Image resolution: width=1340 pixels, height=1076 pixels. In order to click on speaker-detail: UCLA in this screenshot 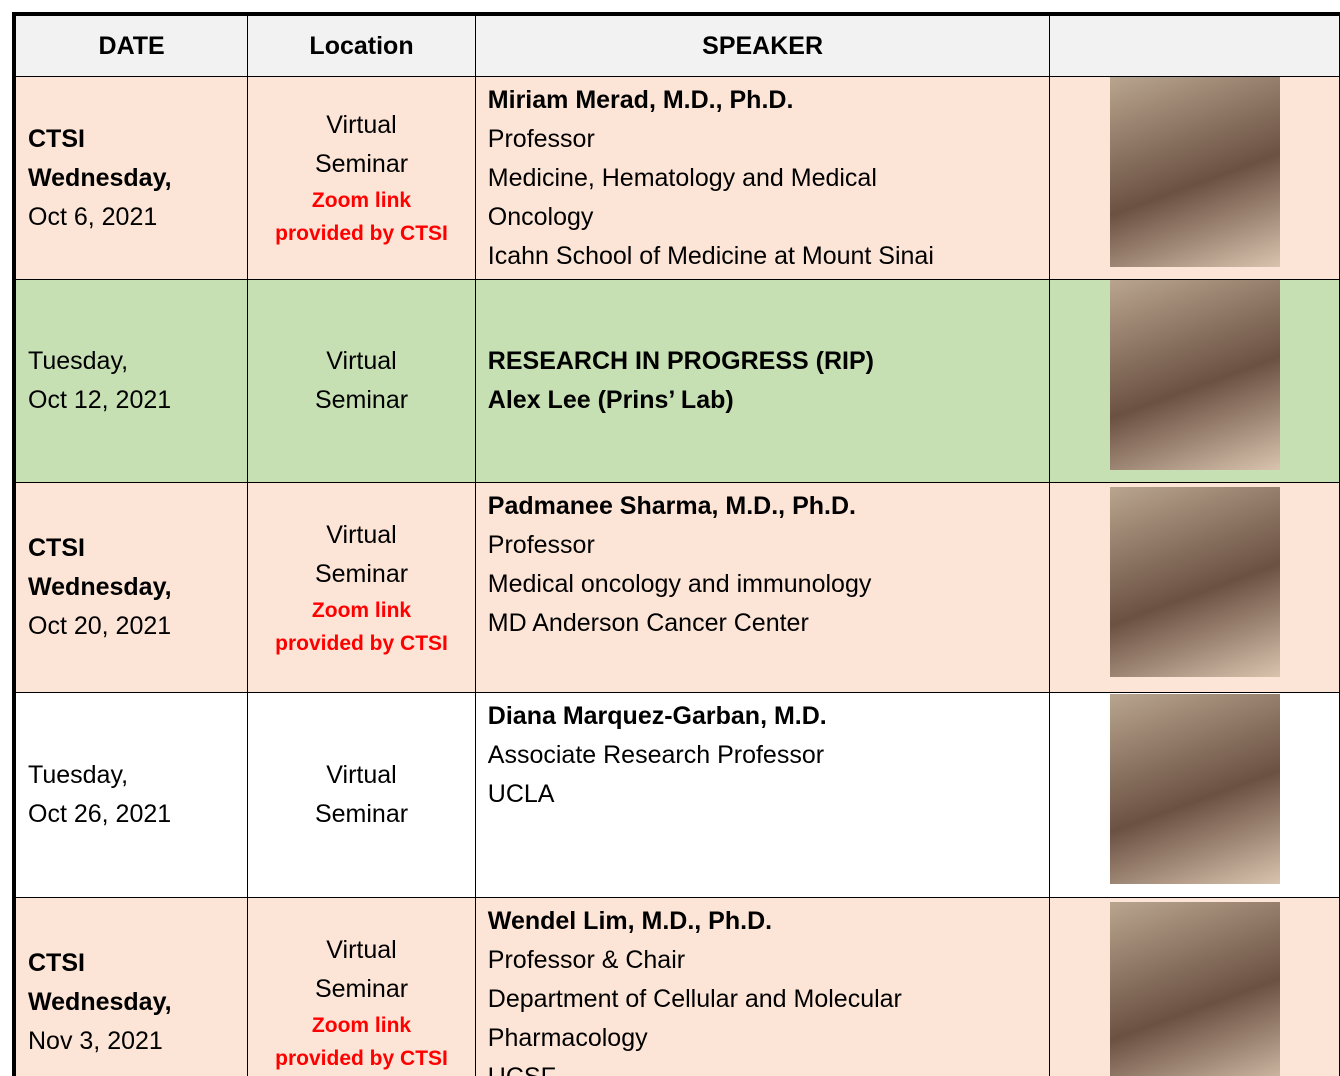, I will do `click(521, 794)`.